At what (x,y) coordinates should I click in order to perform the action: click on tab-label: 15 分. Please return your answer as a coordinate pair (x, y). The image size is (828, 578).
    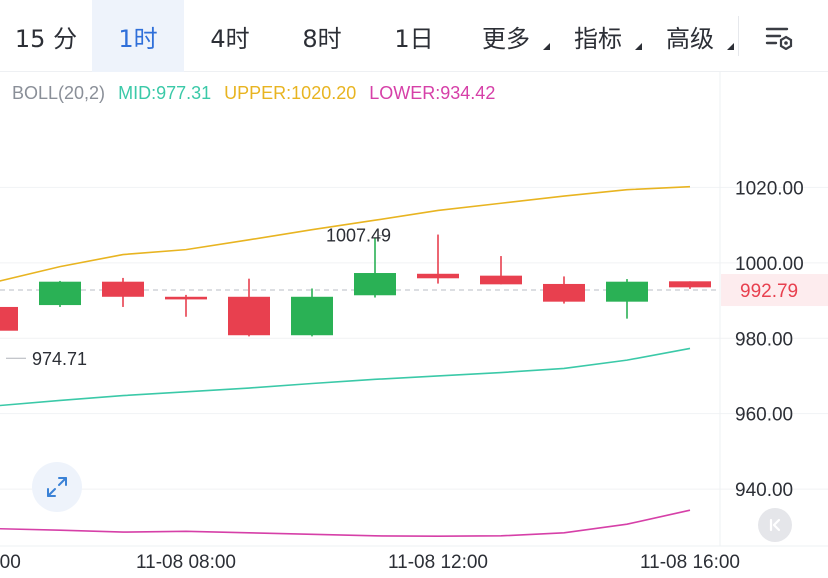
    Looking at the image, I should click on (46, 38).